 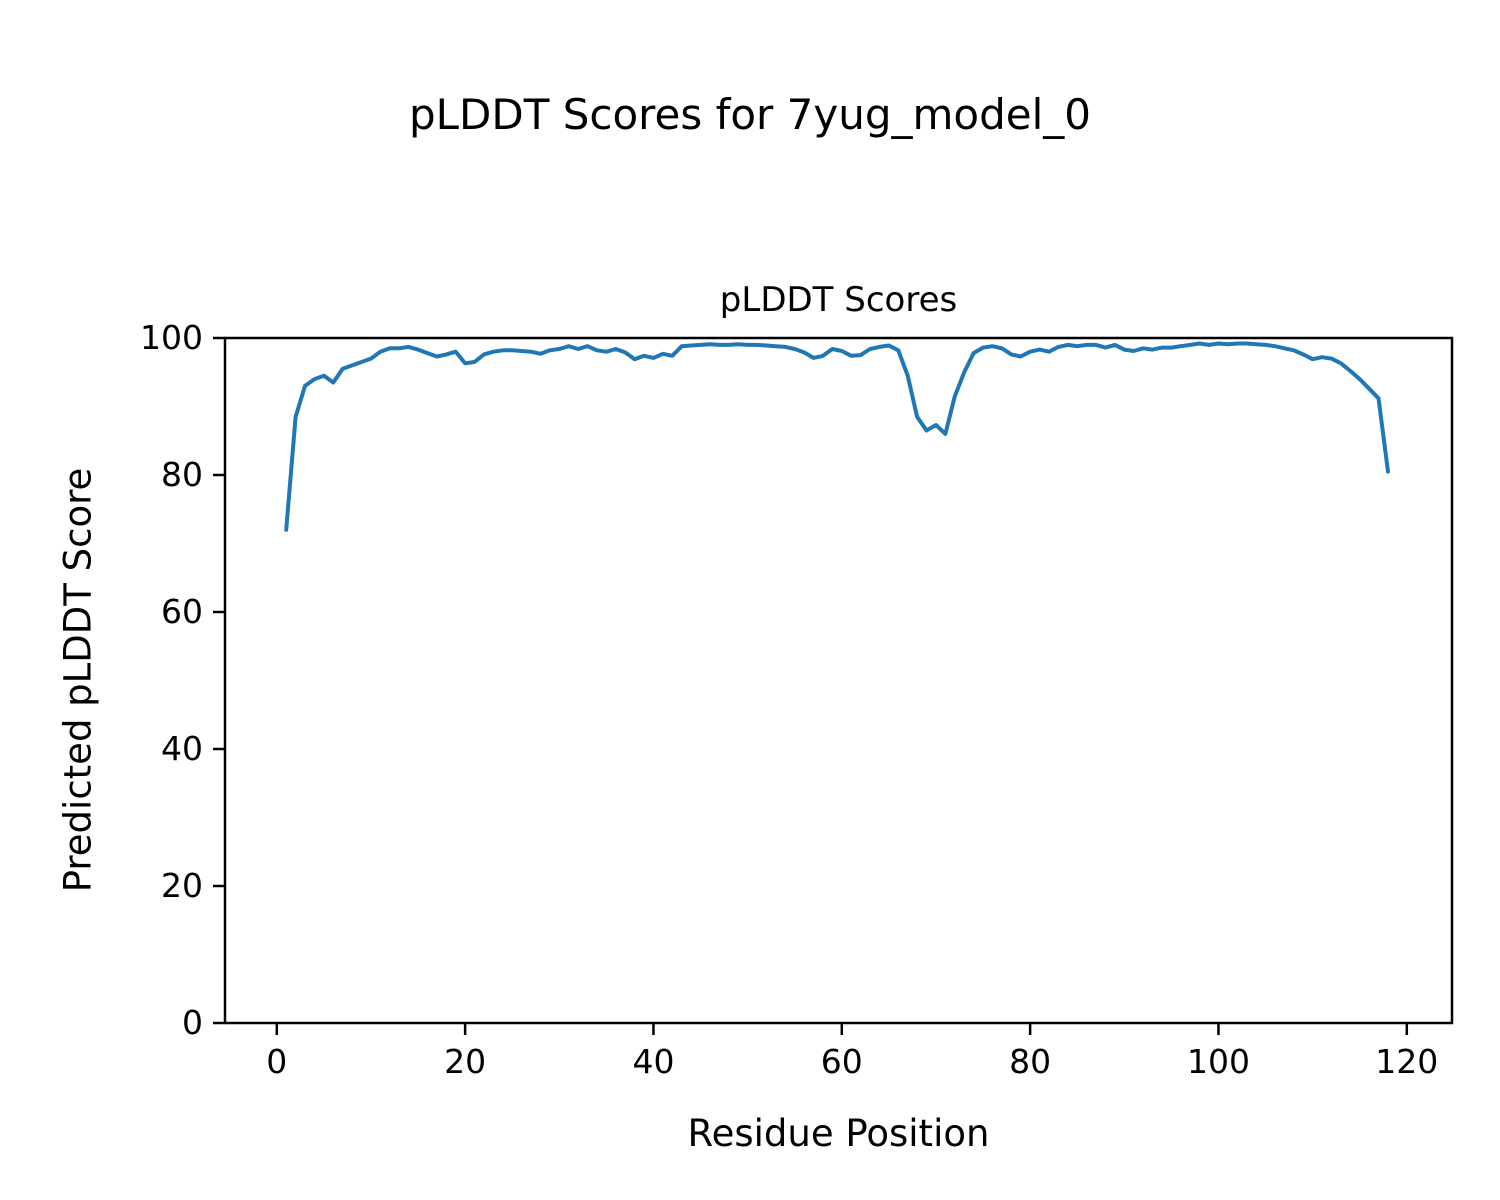 I want to click on x-axis-label: Residue Position, so click(x=838, y=1133).